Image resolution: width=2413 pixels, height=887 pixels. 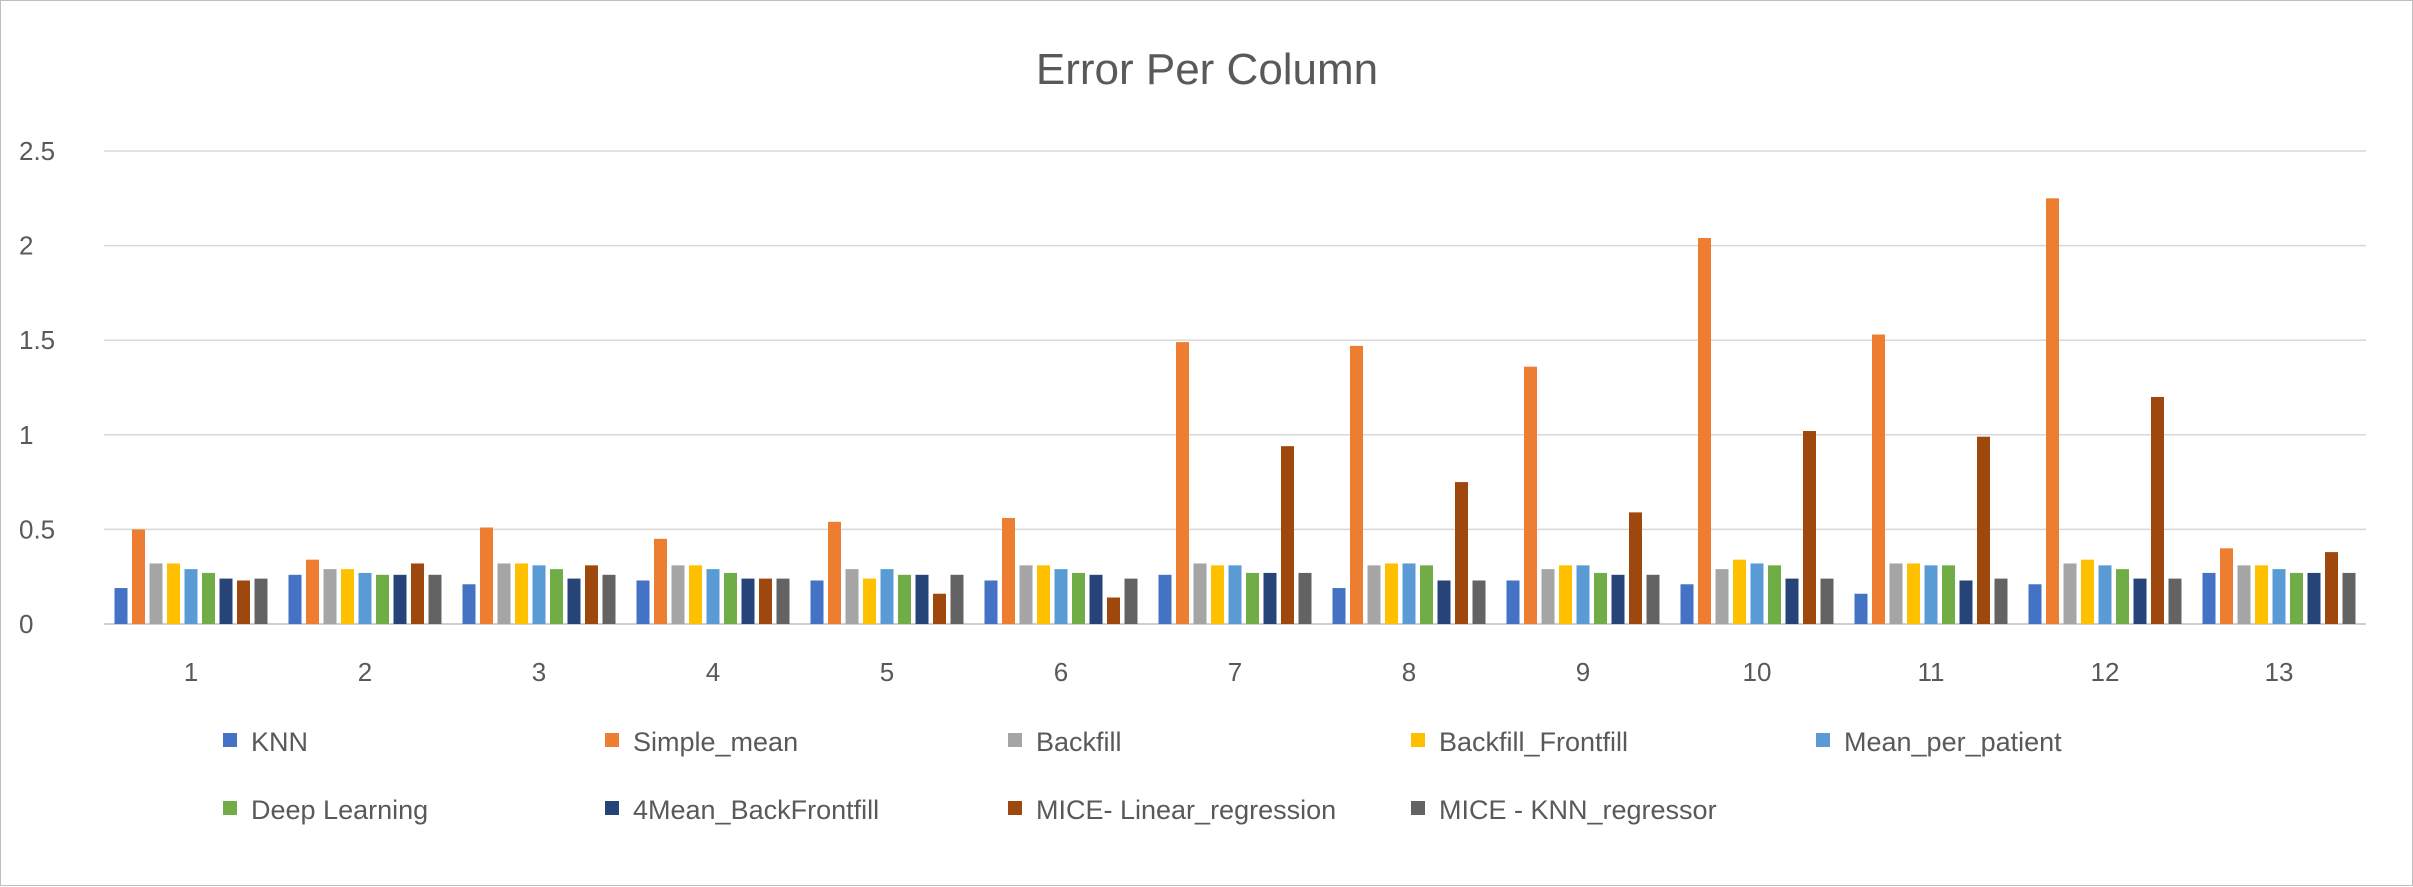 I want to click on legend-label: MICE - KNN_regressor, so click(x=1578, y=810).